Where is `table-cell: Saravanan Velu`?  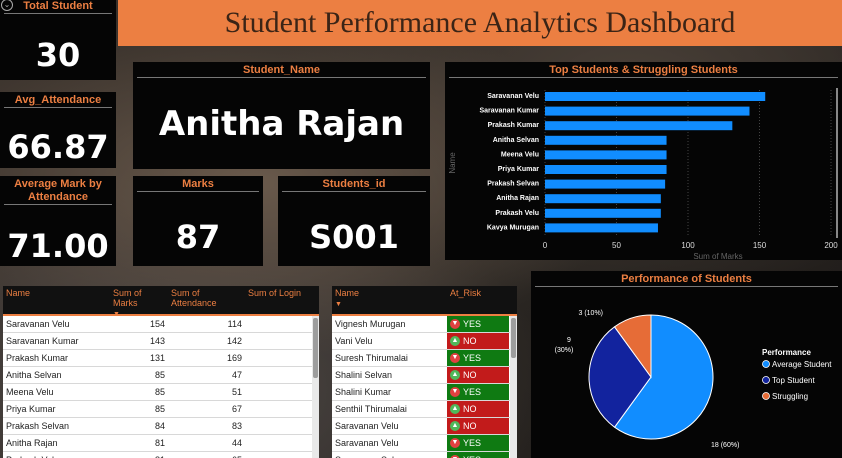 table-cell: Saravanan Velu is located at coordinates (367, 426).